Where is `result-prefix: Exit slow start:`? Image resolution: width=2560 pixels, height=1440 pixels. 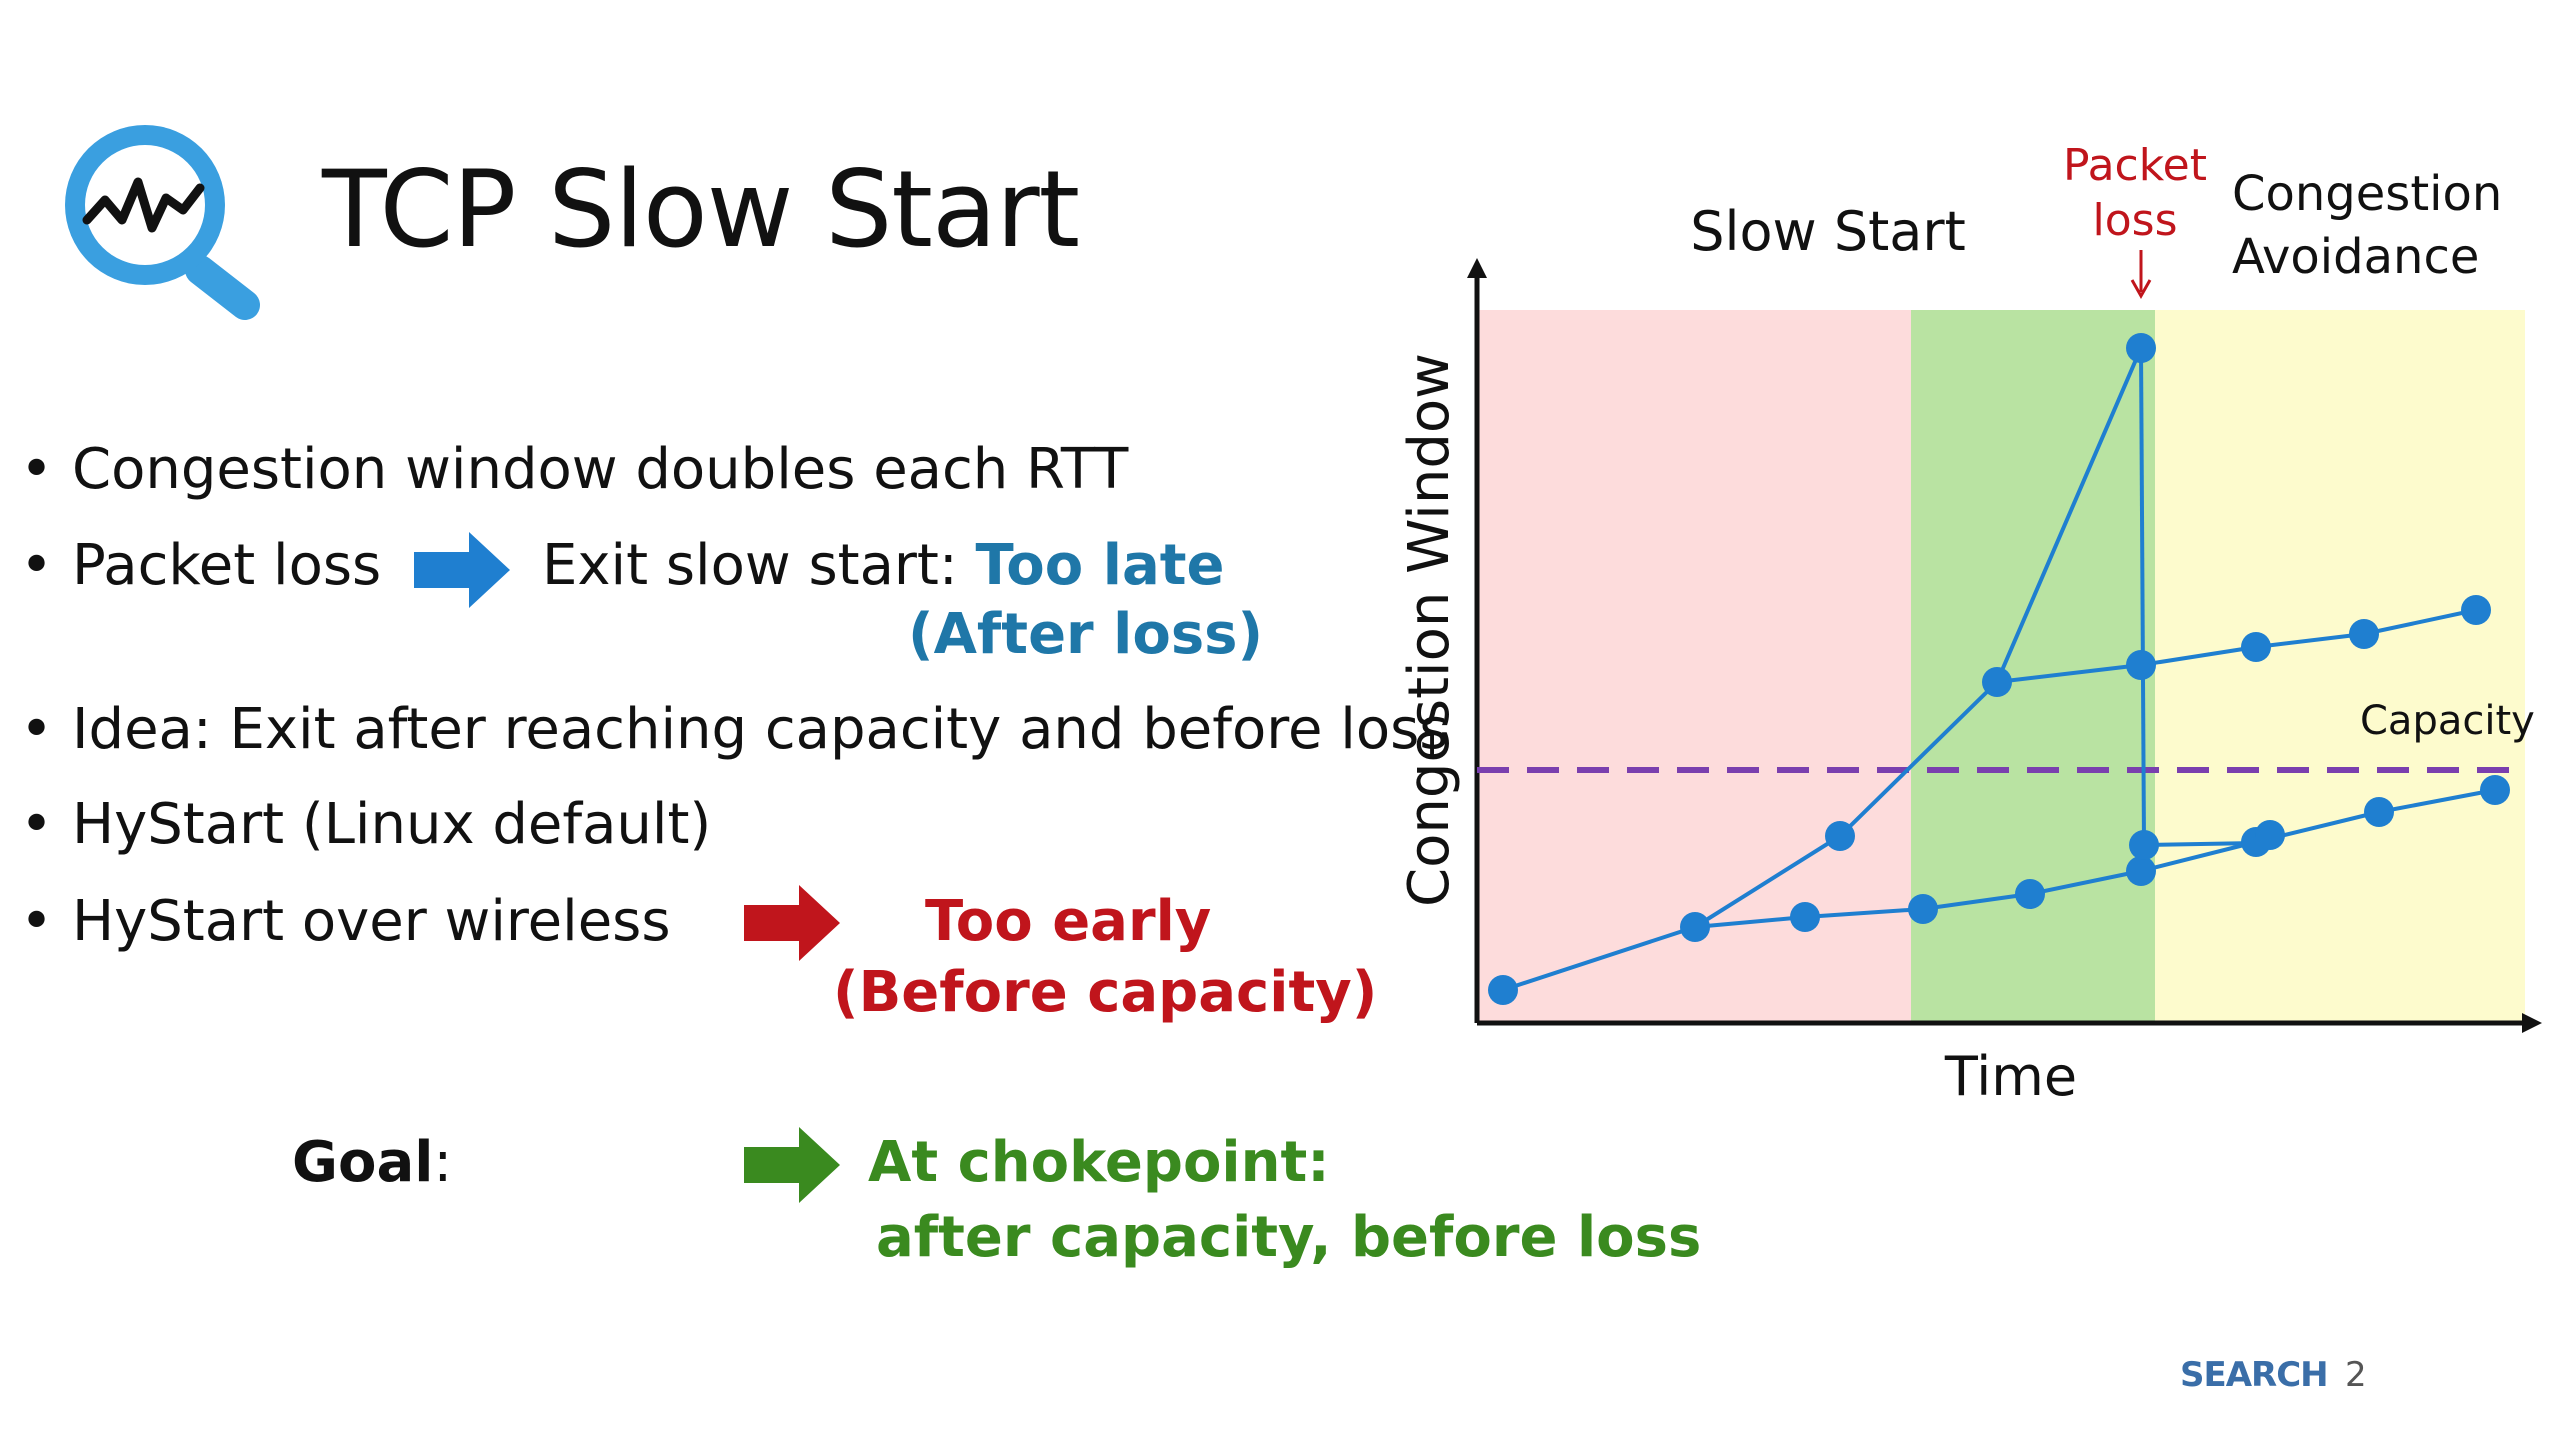 result-prefix: Exit slow start: is located at coordinates (759, 565).